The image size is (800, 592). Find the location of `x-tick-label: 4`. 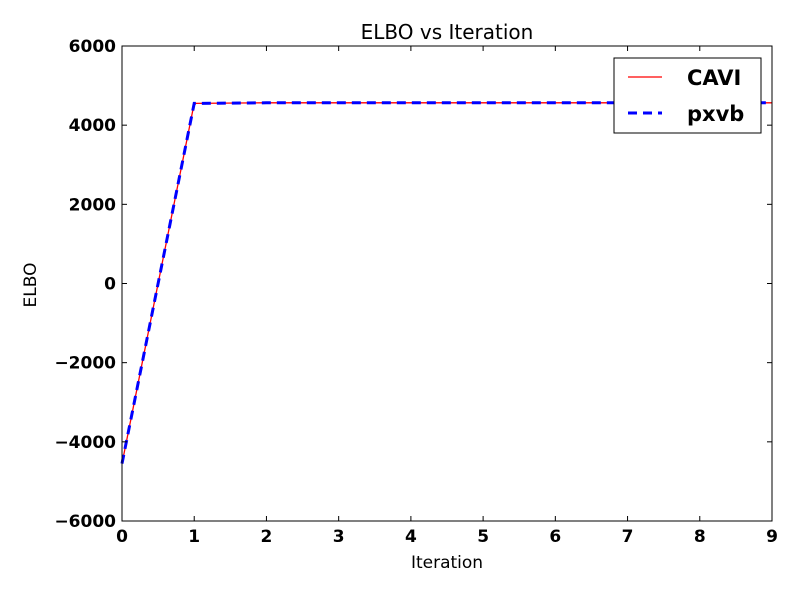

x-tick-label: 4 is located at coordinates (411, 537).